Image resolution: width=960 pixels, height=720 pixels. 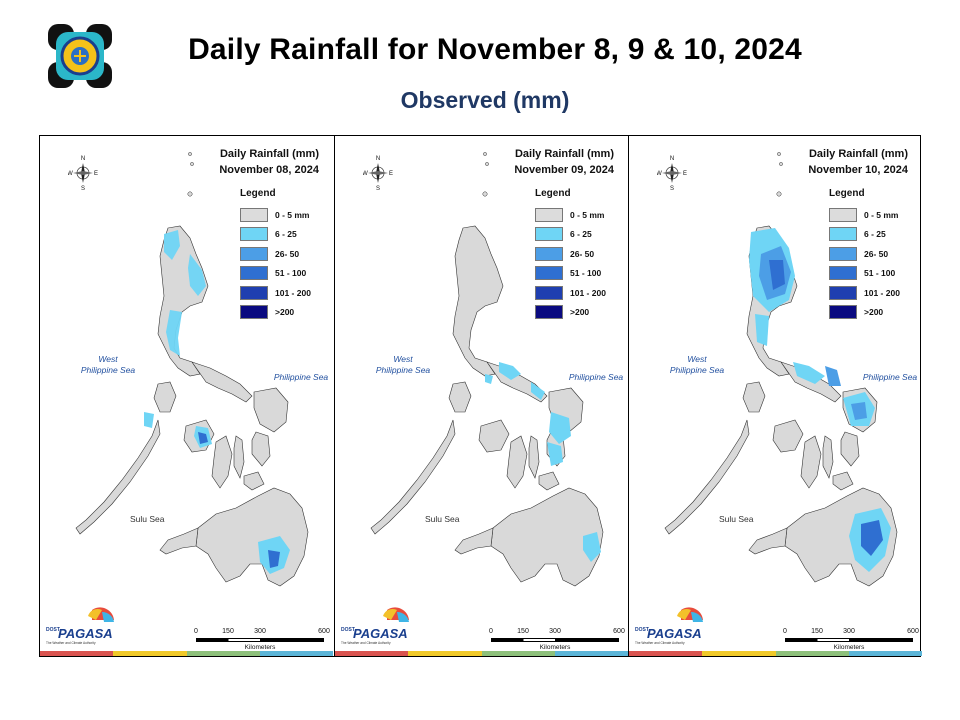 I want to click on scale-bar: 0 150 300 600 Kilometers, so click(x=260, y=641).